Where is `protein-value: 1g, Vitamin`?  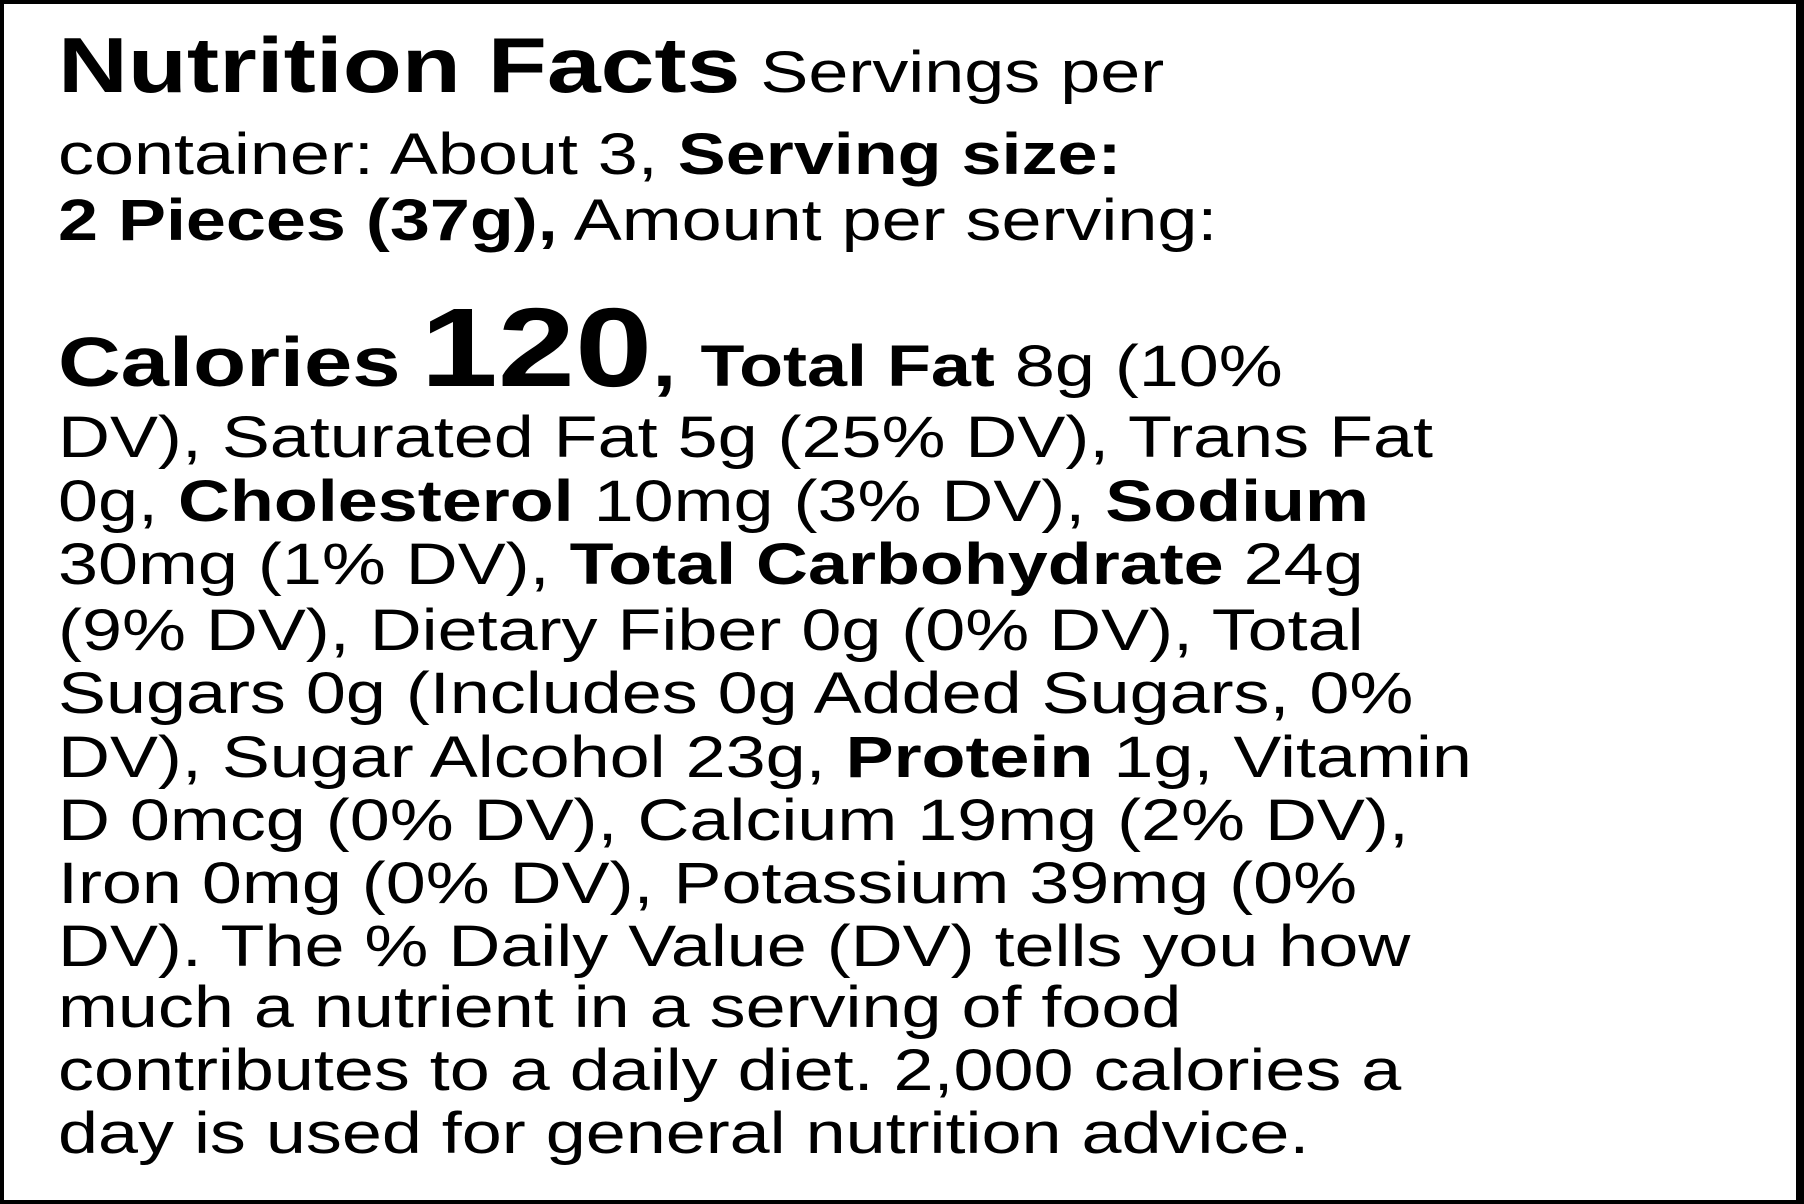
protein-value: 1g, Vitamin is located at coordinates (1292, 757).